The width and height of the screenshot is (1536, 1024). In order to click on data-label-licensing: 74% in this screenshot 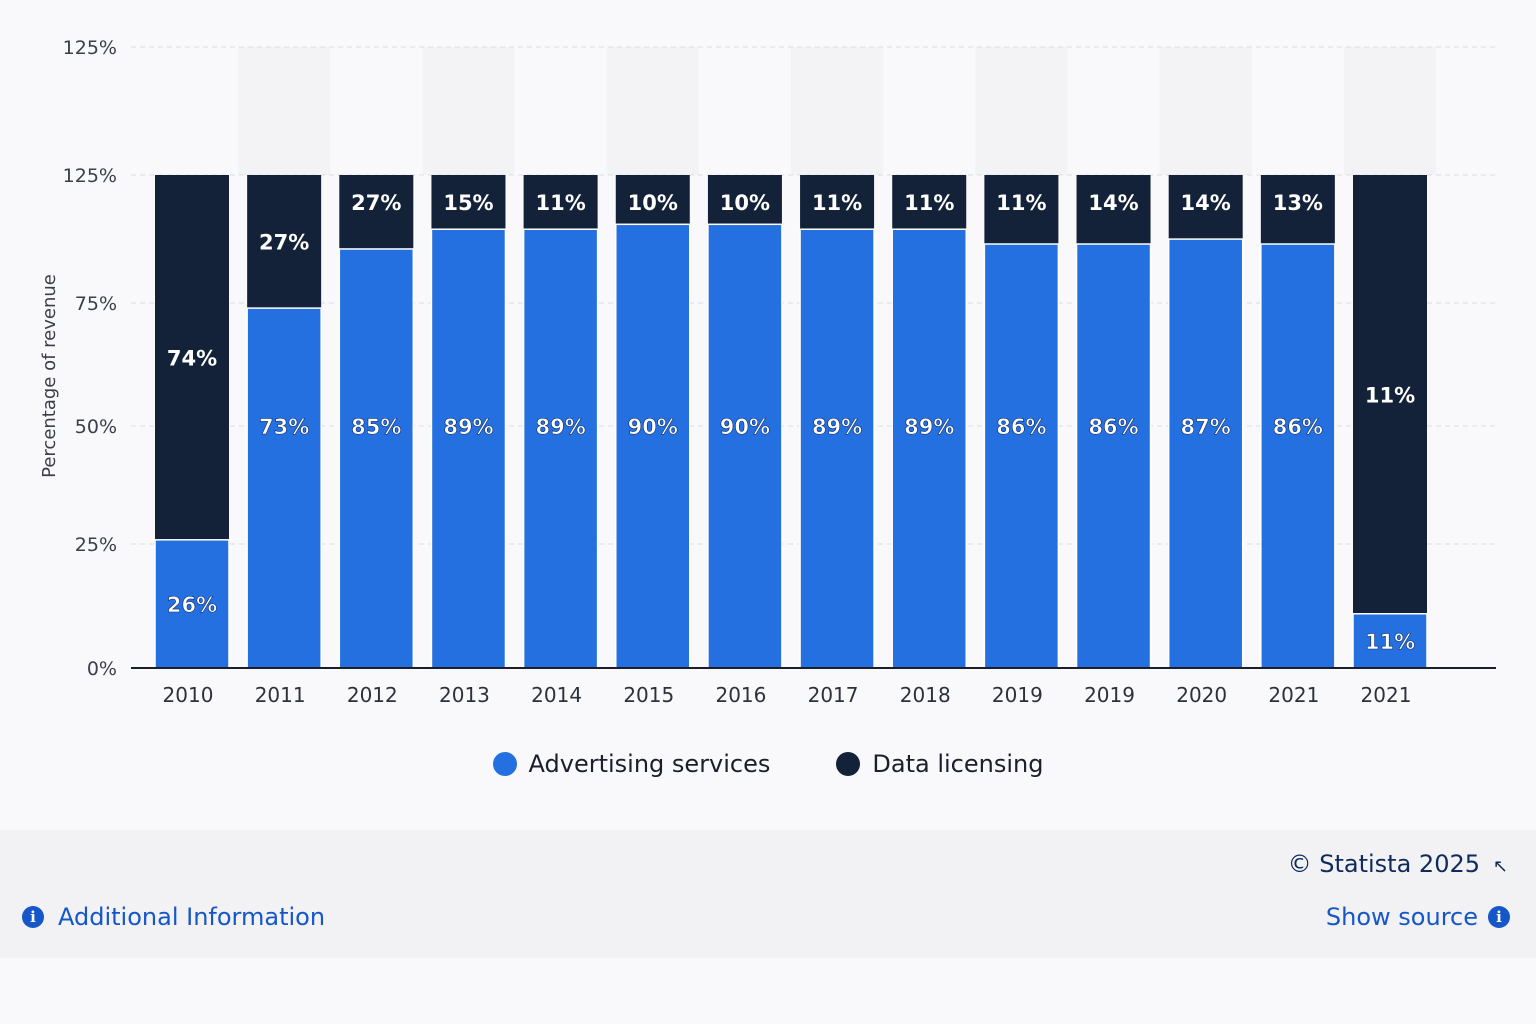, I will do `click(192, 358)`.